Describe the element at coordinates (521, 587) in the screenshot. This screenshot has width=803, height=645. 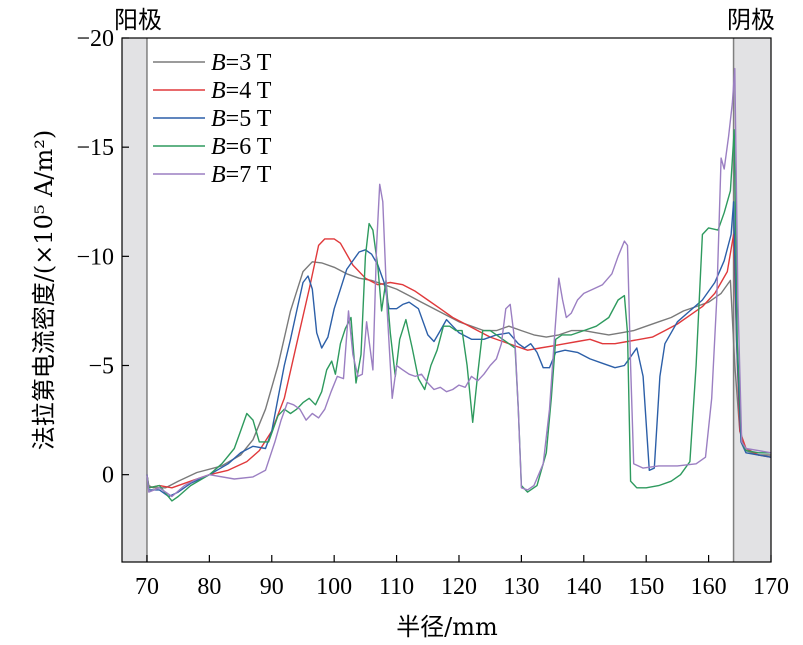
I see `x-tick-label: 130` at that location.